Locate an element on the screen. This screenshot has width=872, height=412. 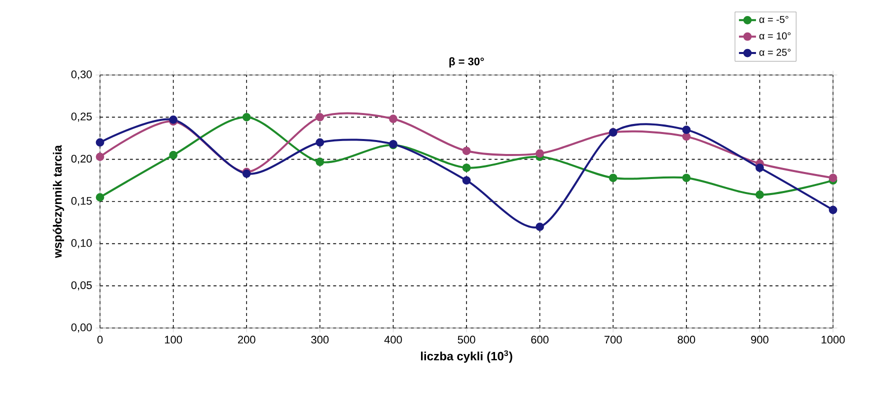
x-tick-label: 800 is located at coordinates (687, 340).